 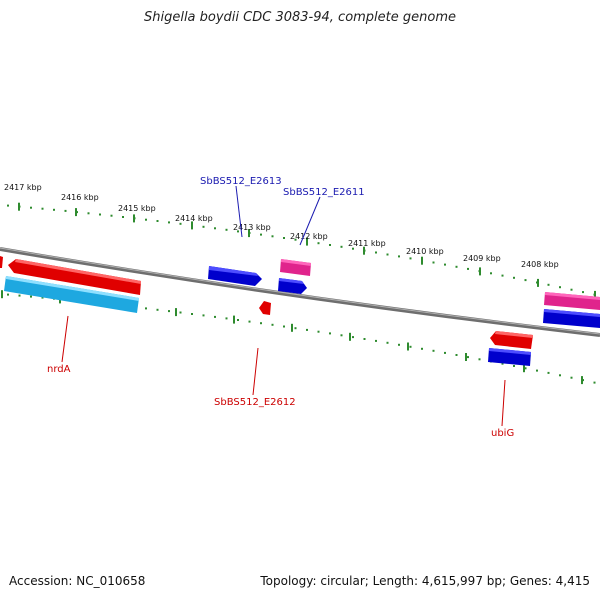 I want to click on kbp-label-2417: 2417 kbp, so click(x=23, y=187).